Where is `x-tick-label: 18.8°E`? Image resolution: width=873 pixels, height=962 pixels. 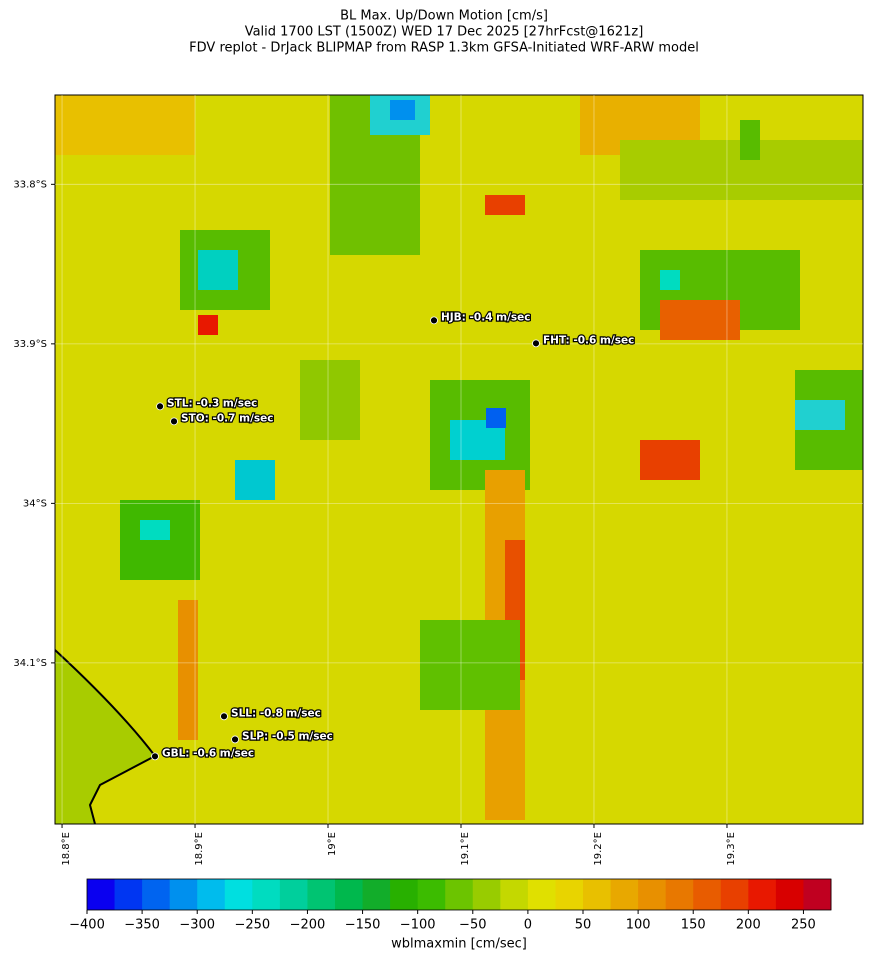
x-tick-label: 18.8°E is located at coordinates (66, 849).